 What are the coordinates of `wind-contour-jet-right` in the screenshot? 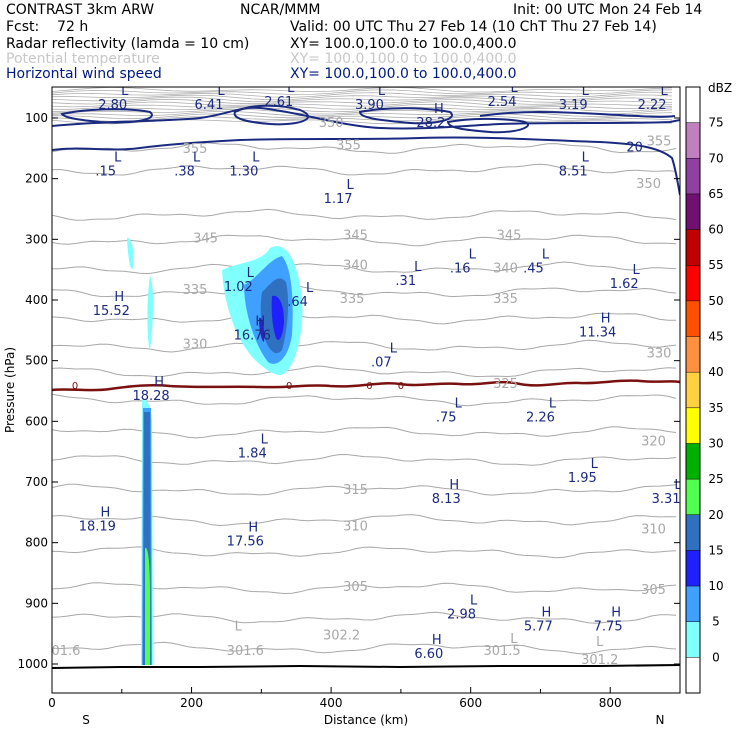 It's located at (405, 116).